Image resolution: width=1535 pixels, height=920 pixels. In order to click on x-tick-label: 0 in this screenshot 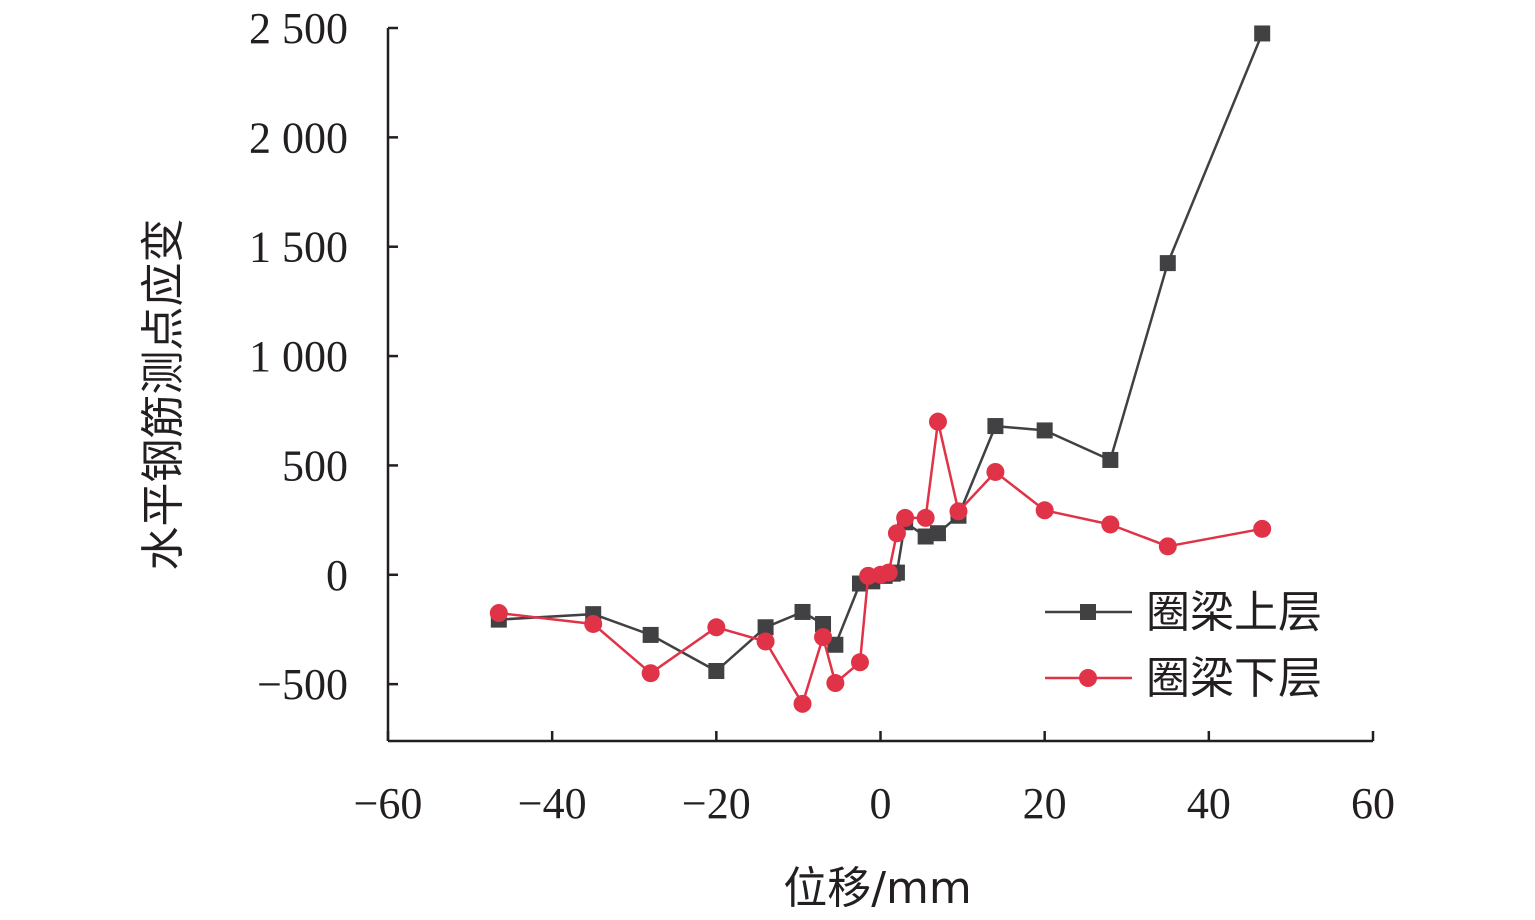, I will do `click(881, 803)`.